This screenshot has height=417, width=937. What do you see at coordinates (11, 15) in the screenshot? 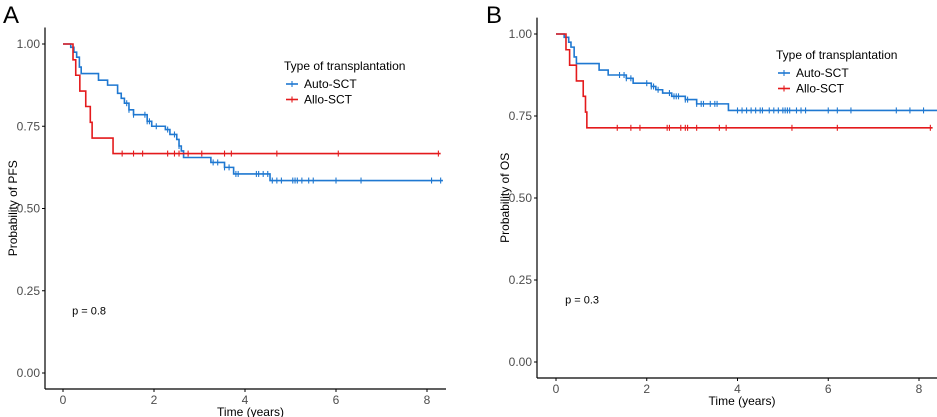
I see `panel-label: A` at bounding box center [11, 15].